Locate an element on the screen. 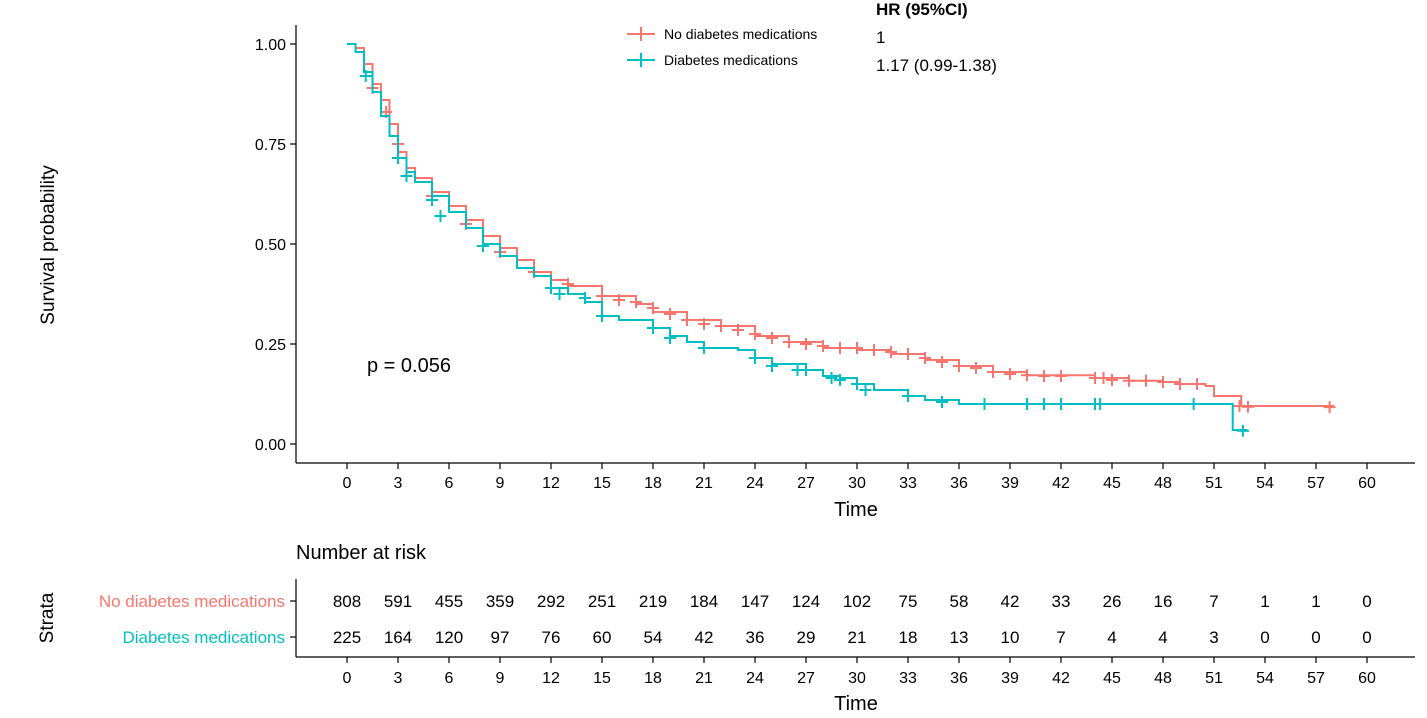  y-tick-label: 0.50 is located at coordinates (270, 245).